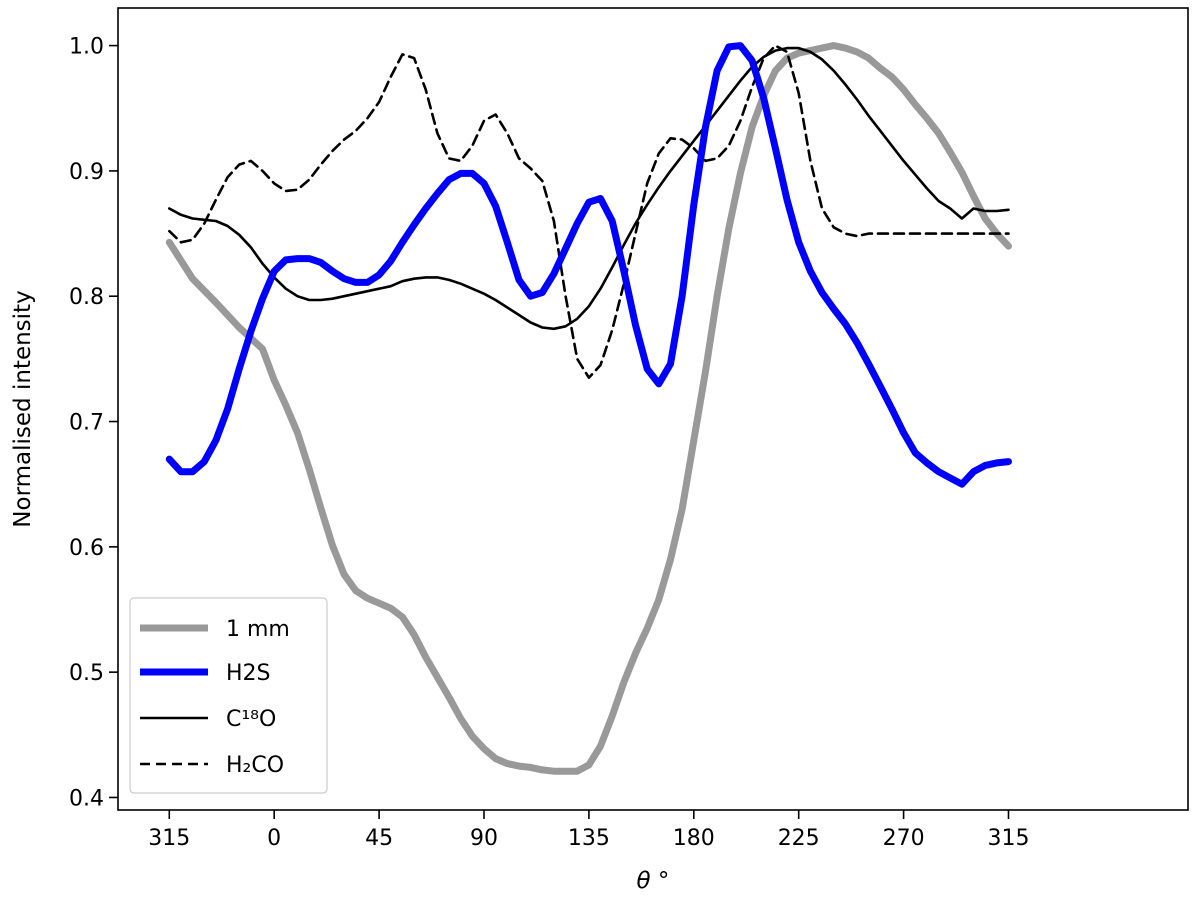 This screenshot has height=899, width=1200. Describe the element at coordinates (799, 838) in the screenshot. I see `x-tick-label: 225` at that location.